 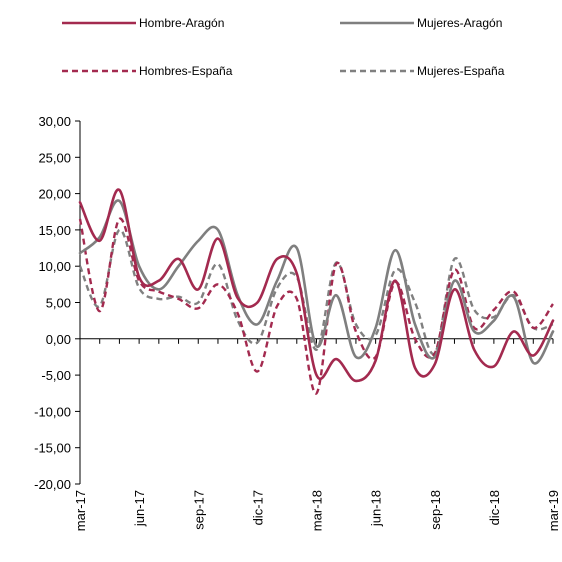 What do you see at coordinates (459, 23) in the screenshot?
I see `legend-label: Mujeres-Aragón` at bounding box center [459, 23].